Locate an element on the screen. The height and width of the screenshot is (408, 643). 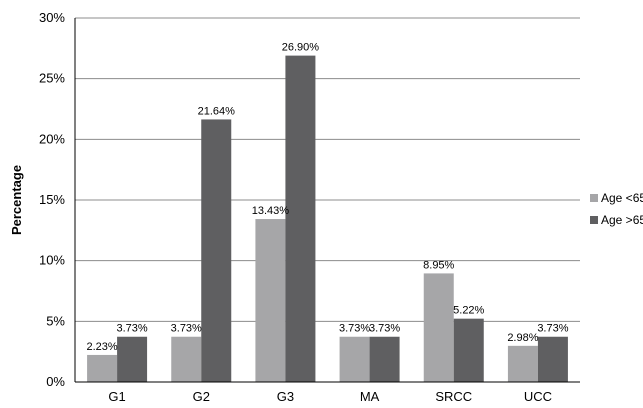
y-tick-label: 25% is located at coordinates (52, 78).